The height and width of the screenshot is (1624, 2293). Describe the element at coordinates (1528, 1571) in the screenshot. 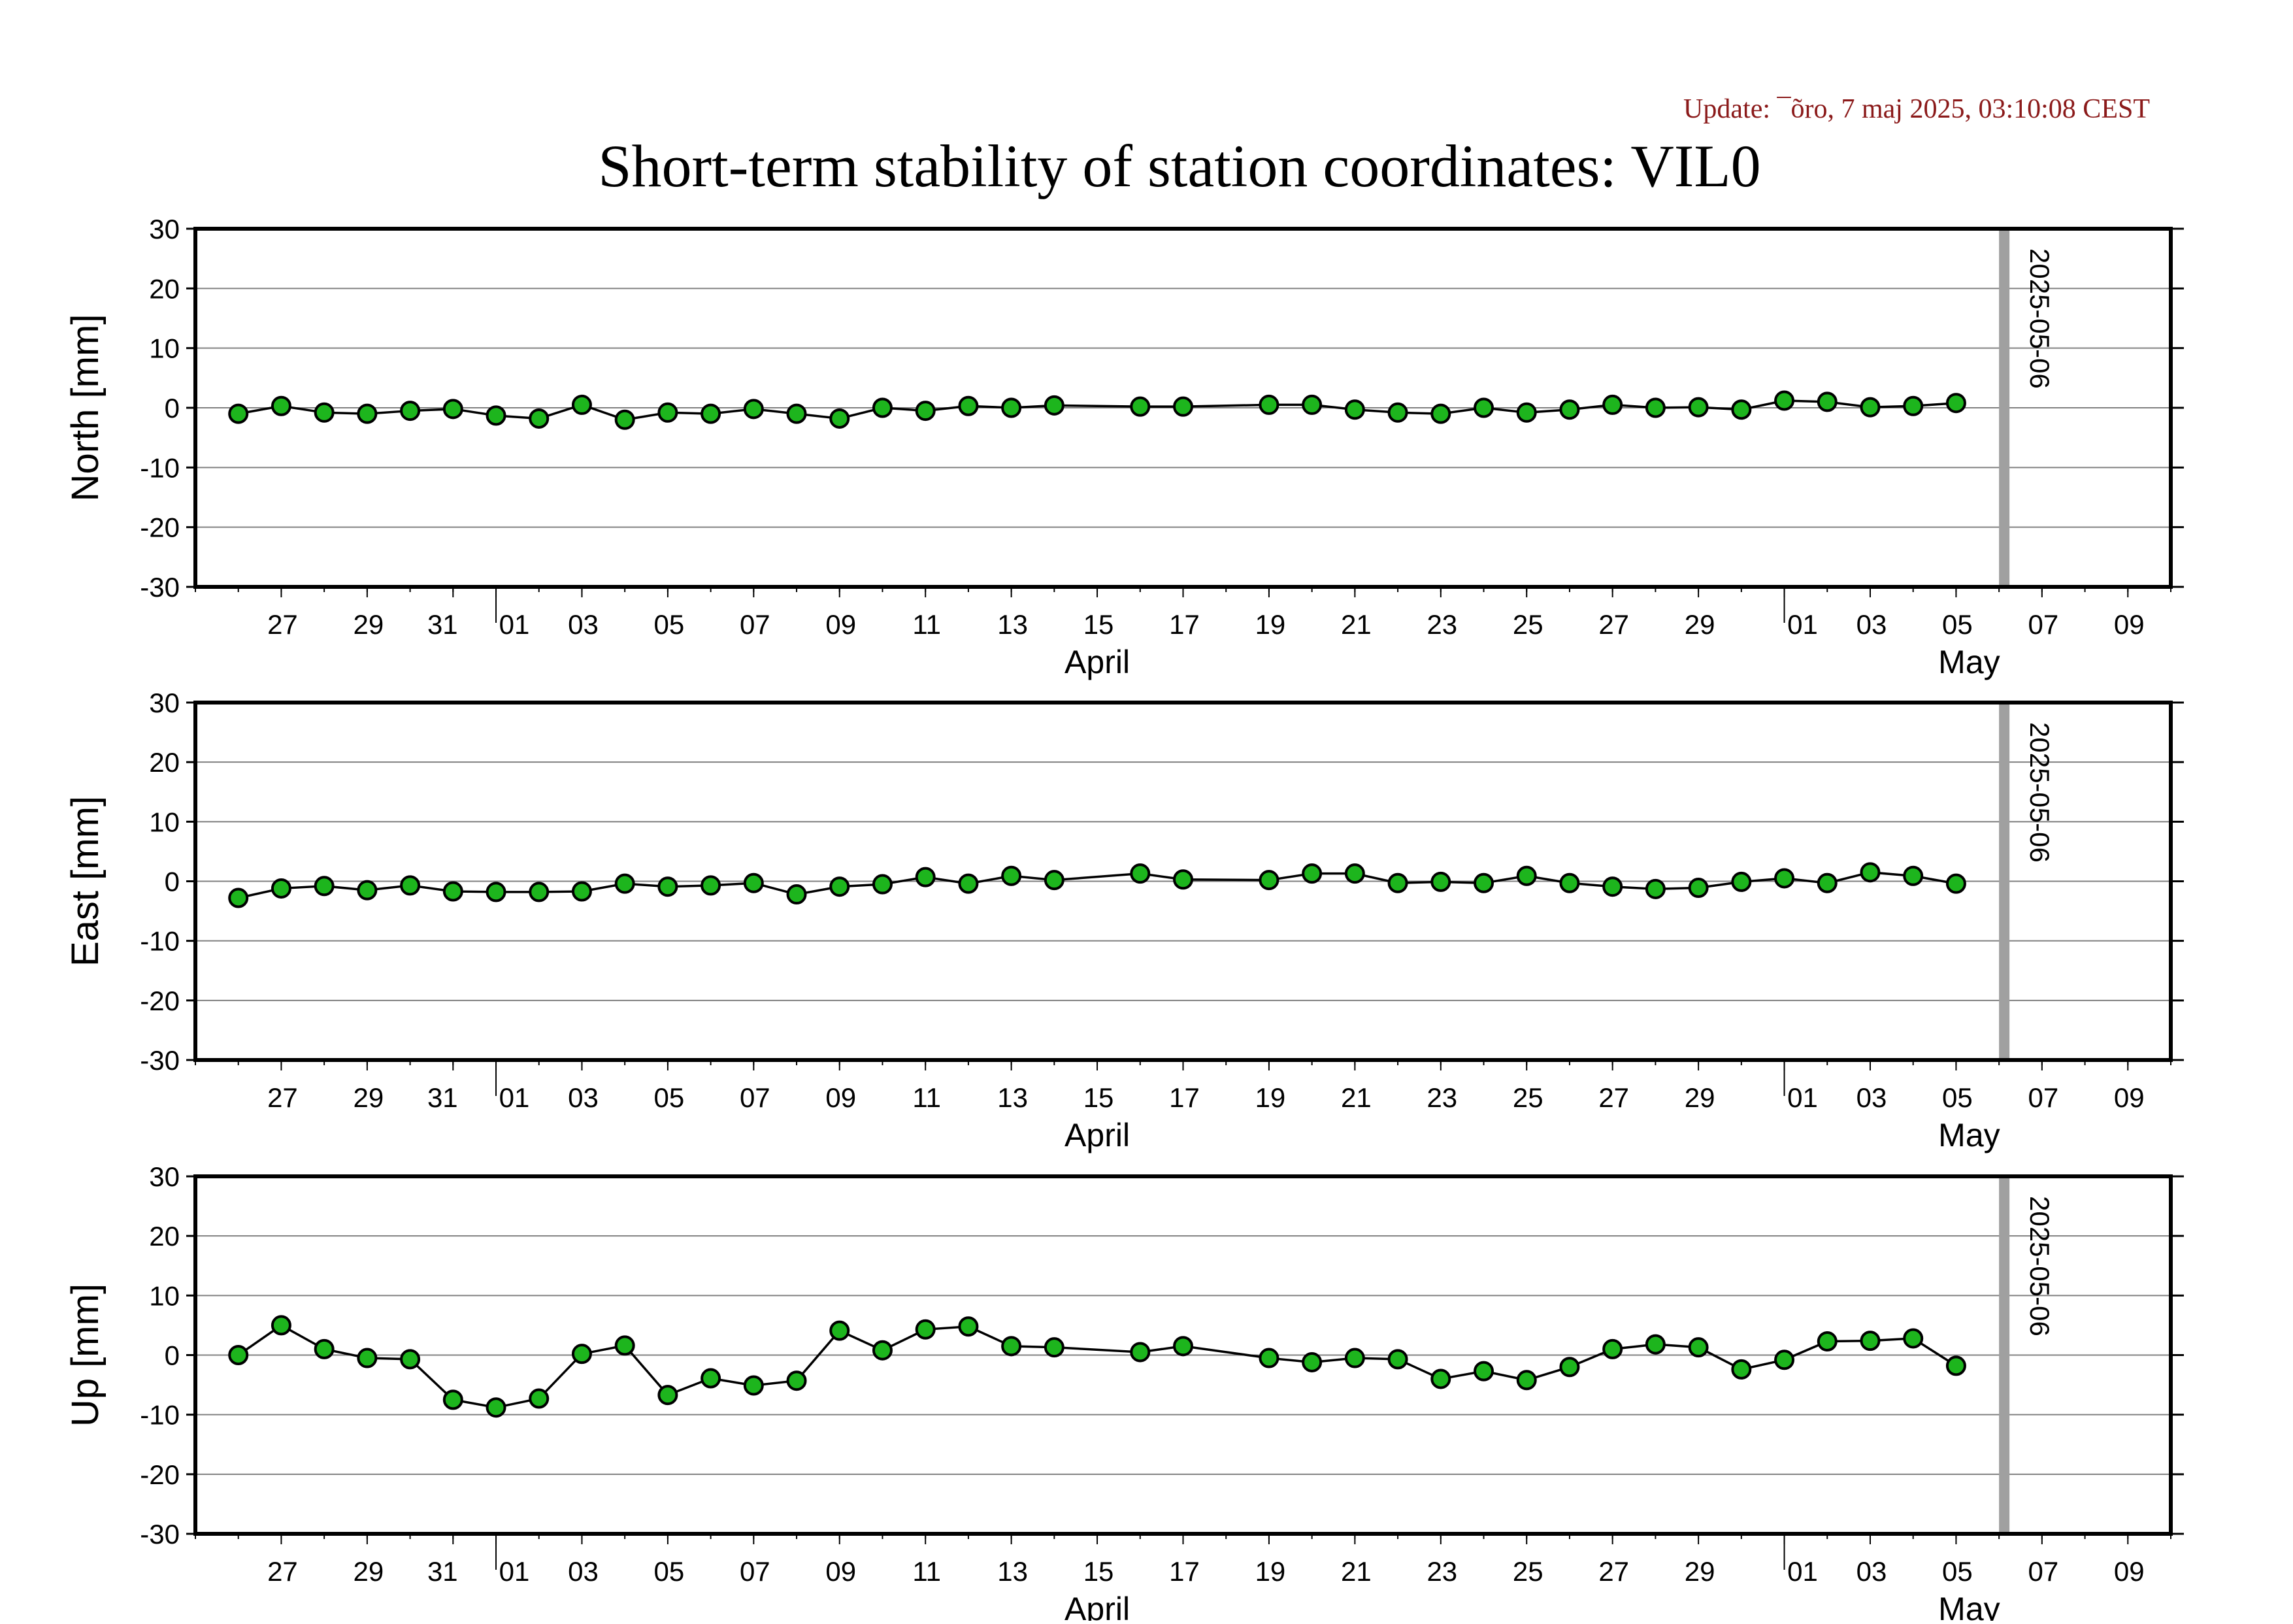

I see `x-tick-label: 25` at that location.